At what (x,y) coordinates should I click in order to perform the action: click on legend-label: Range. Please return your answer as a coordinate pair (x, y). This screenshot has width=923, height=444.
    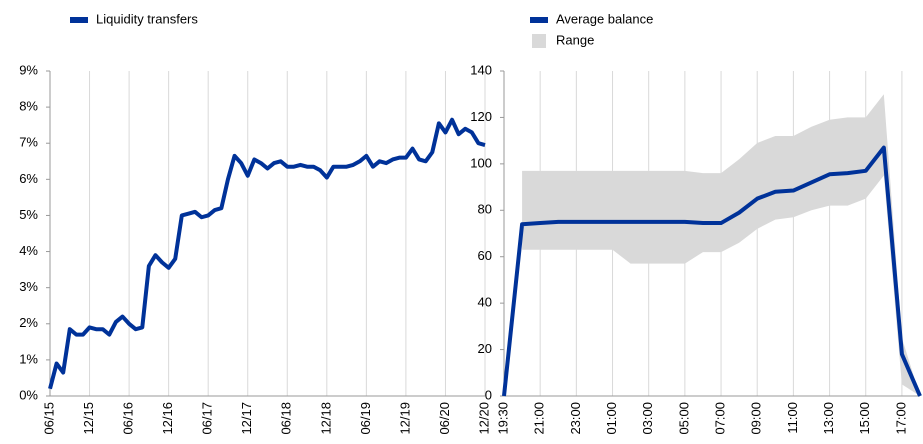
    Looking at the image, I should click on (575, 39).